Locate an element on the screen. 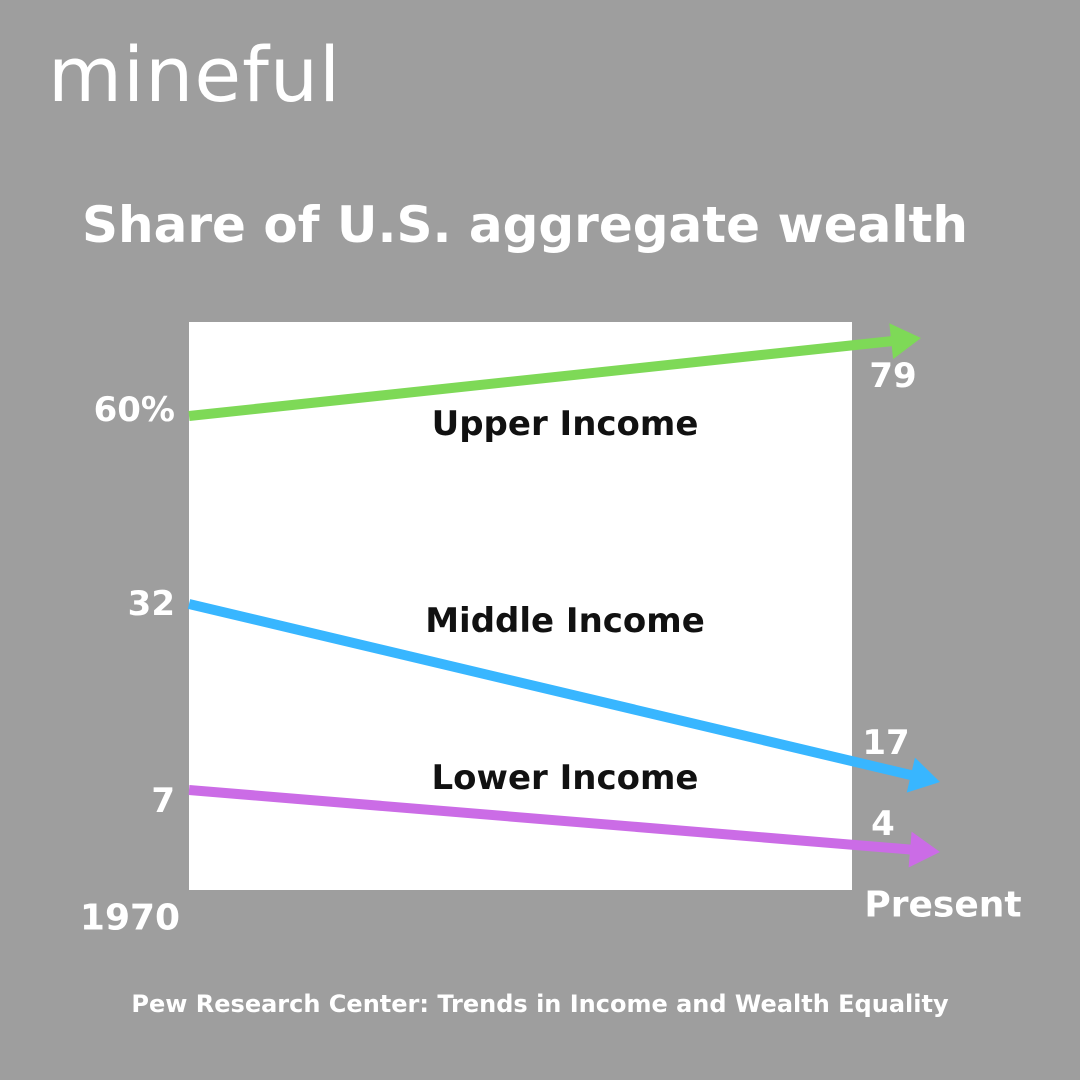 Image resolution: width=1080 pixels, height=1080 pixels. series-name-label: Middle Income is located at coordinates (565, 621).